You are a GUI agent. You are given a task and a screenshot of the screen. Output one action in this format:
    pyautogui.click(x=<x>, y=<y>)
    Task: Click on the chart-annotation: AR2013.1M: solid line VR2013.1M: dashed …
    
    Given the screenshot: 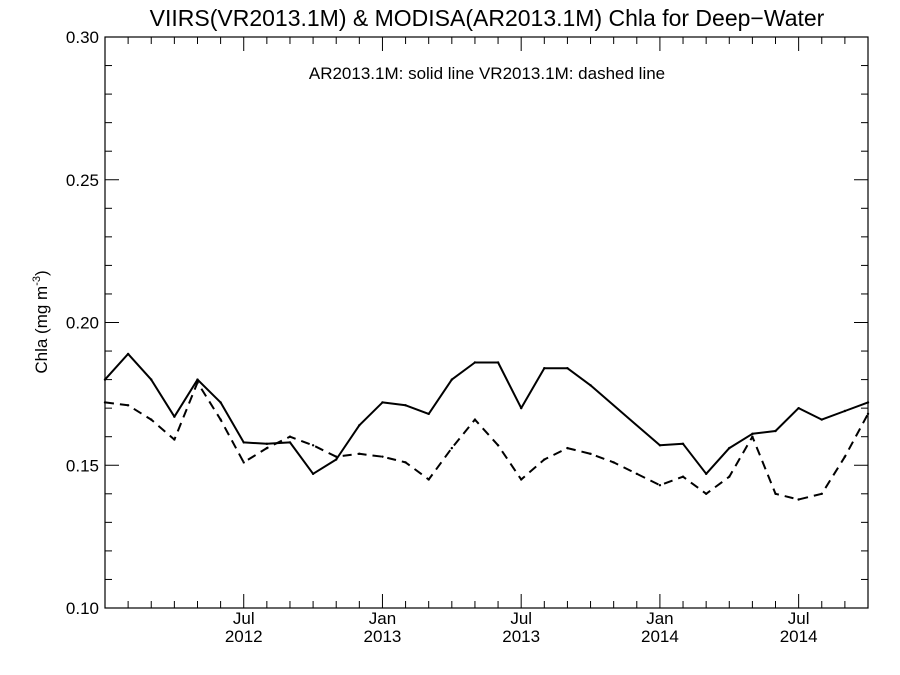 What is the action you would take?
    pyautogui.click(x=487, y=73)
    